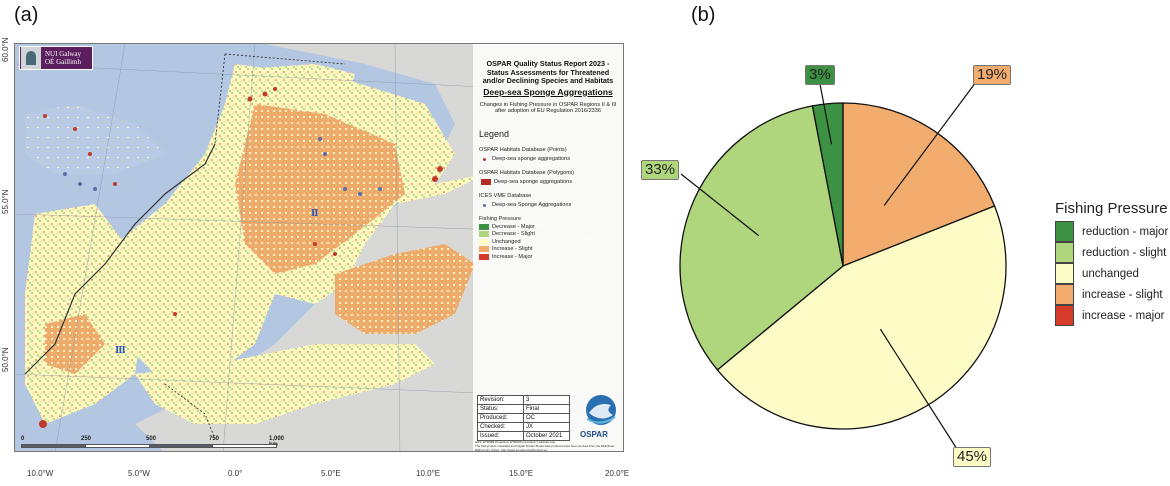 The image size is (1170, 486). What do you see at coordinates (506, 241) in the screenshot?
I see `legend-item-label: Unchanged` at bounding box center [506, 241].